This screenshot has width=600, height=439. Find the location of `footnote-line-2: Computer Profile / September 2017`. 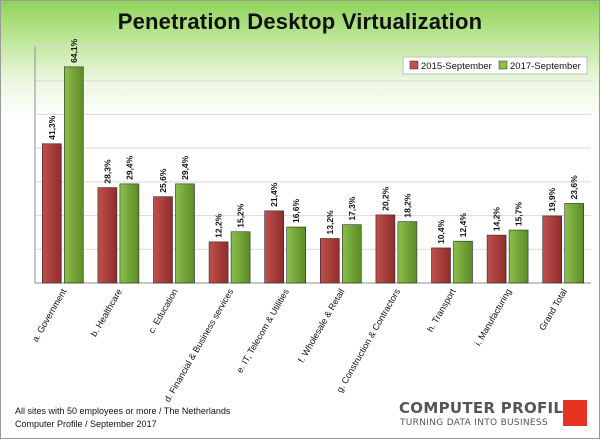

footnote-line-2: Computer Profile / September 2017 is located at coordinates (86, 424).